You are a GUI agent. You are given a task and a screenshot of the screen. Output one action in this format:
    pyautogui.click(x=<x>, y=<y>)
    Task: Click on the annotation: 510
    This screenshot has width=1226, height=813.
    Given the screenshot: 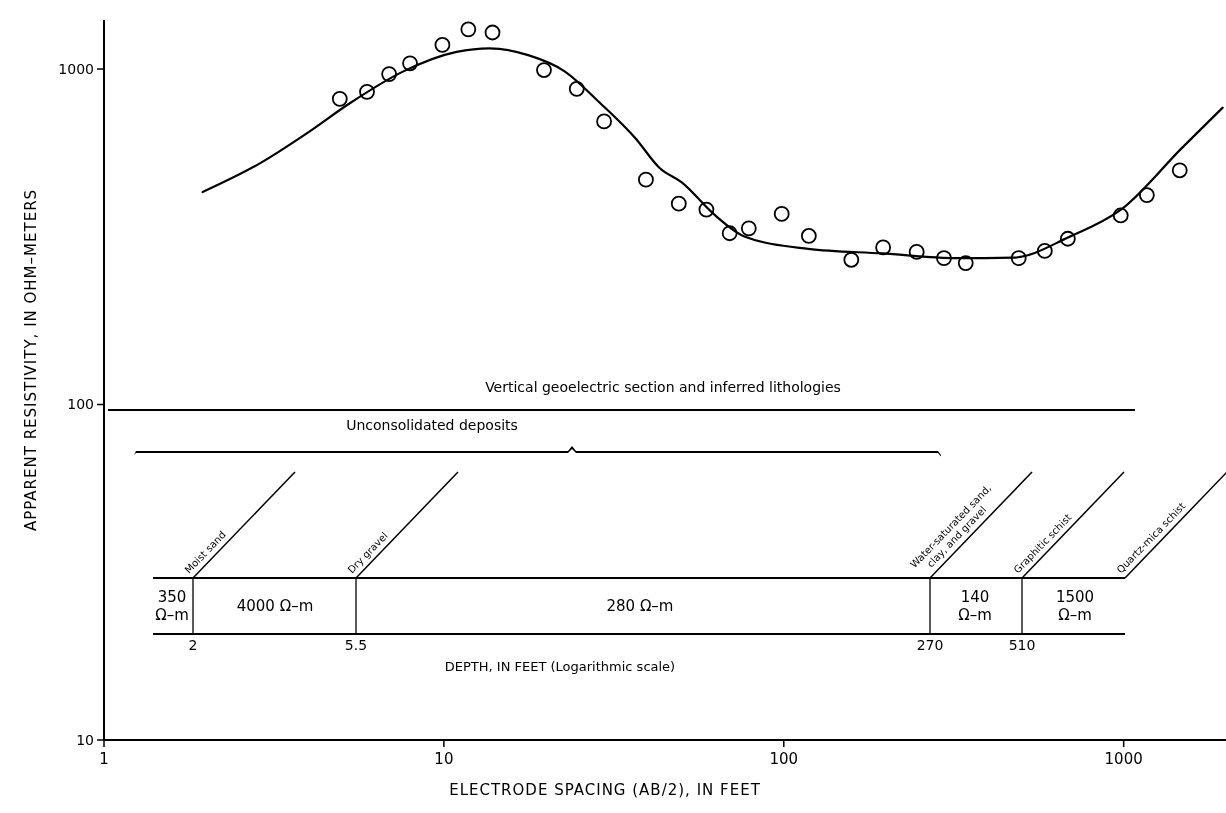 What is the action you would take?
    pyautogui.click(x=1022, y=645)
    